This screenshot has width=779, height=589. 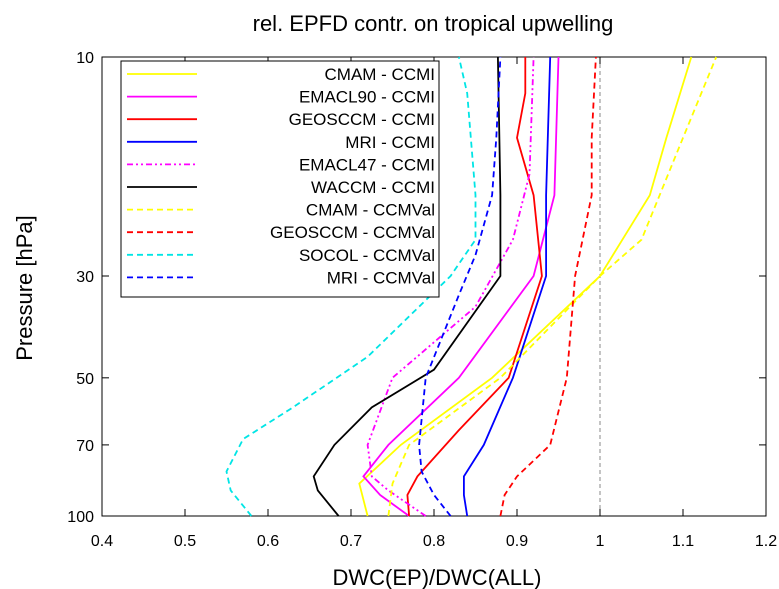 I want to click on x-tick-label: 1, so click(x=600, y=541).